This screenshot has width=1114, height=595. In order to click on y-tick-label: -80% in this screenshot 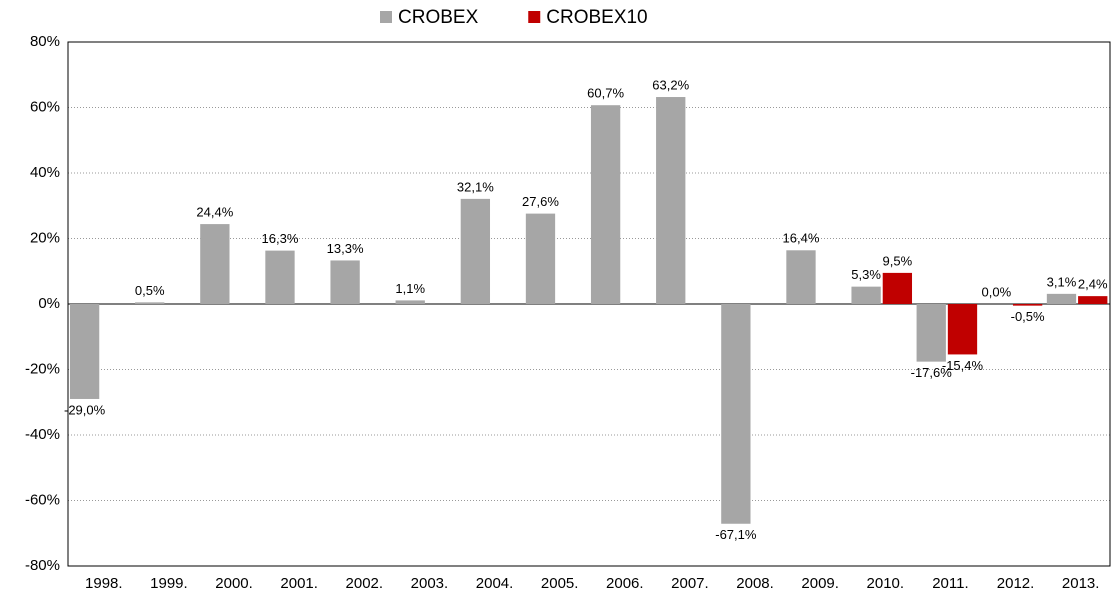, I will do `click(42, 565)`.